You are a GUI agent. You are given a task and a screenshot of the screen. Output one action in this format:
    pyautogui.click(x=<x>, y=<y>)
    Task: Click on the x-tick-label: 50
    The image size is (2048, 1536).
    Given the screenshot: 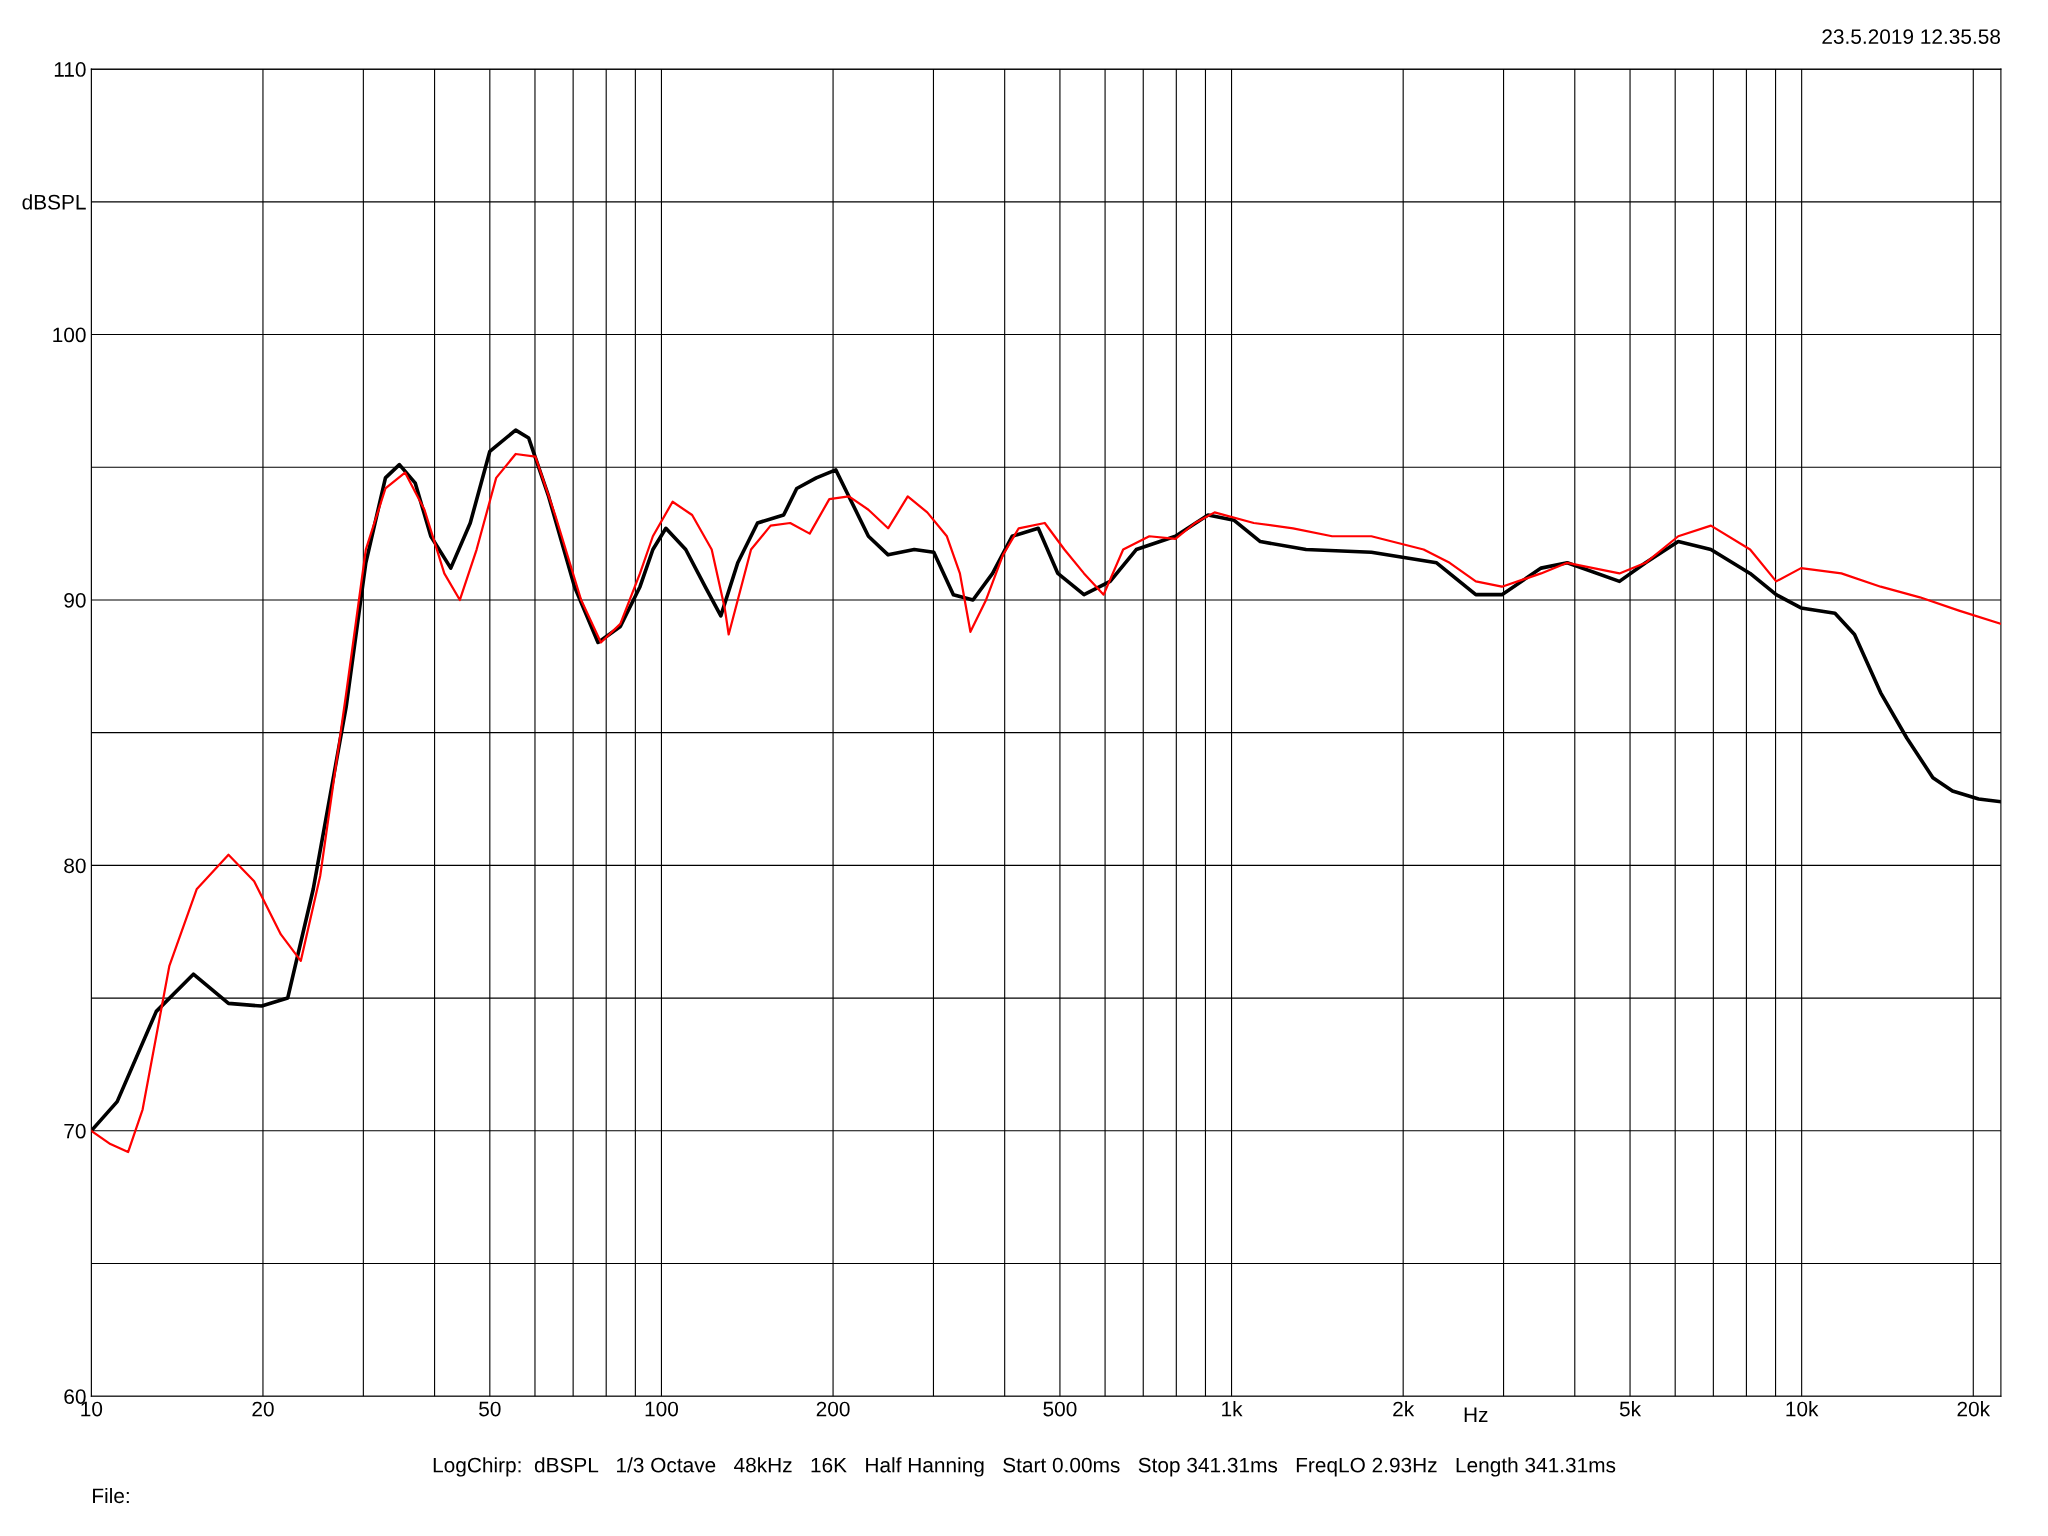 What is the action you would take?
    pyautogui.click(x=490, y=1409)
    